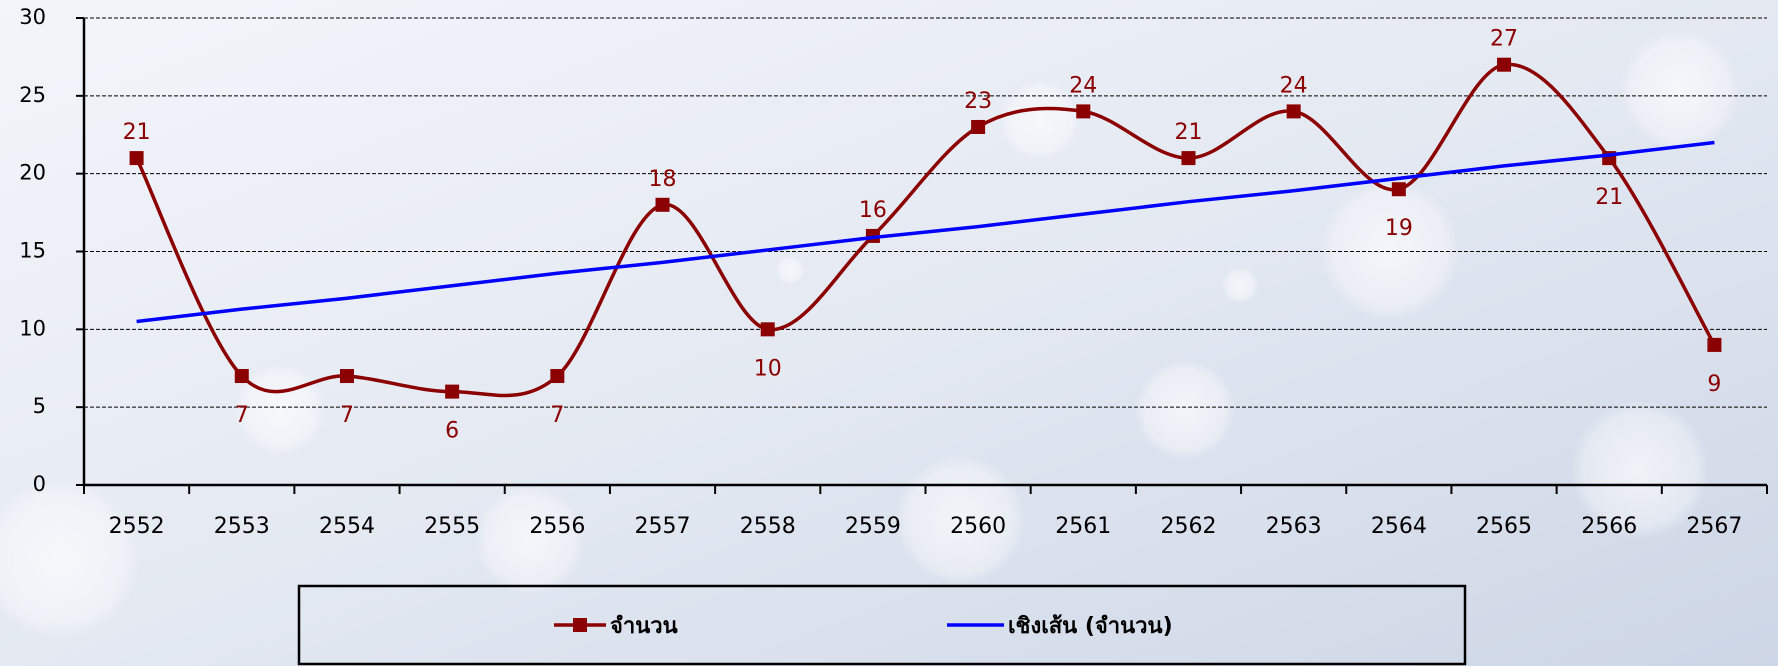 The image size is (1778, 666). Describe the element at coordinates (32, 328) in the screenshot. I see `y-tick-label: 10` at that location.